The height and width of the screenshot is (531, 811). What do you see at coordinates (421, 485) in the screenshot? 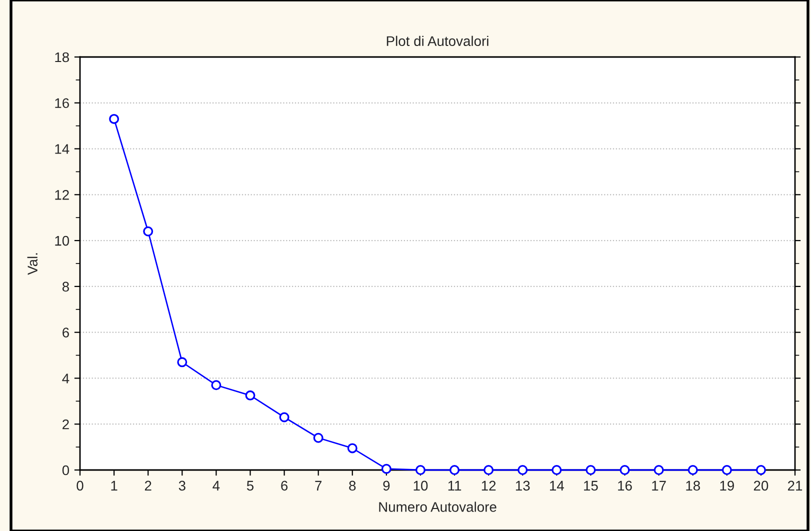
I see `x-tick-label: 10` at bounding box center [421, 485].